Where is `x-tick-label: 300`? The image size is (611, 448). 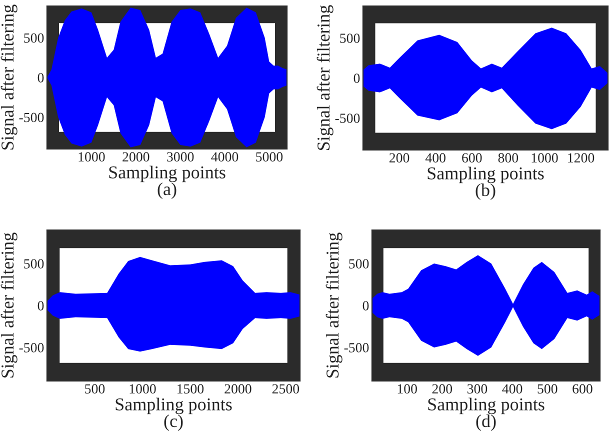 x-tick-label: 300 is located at coordinates (477, 389).